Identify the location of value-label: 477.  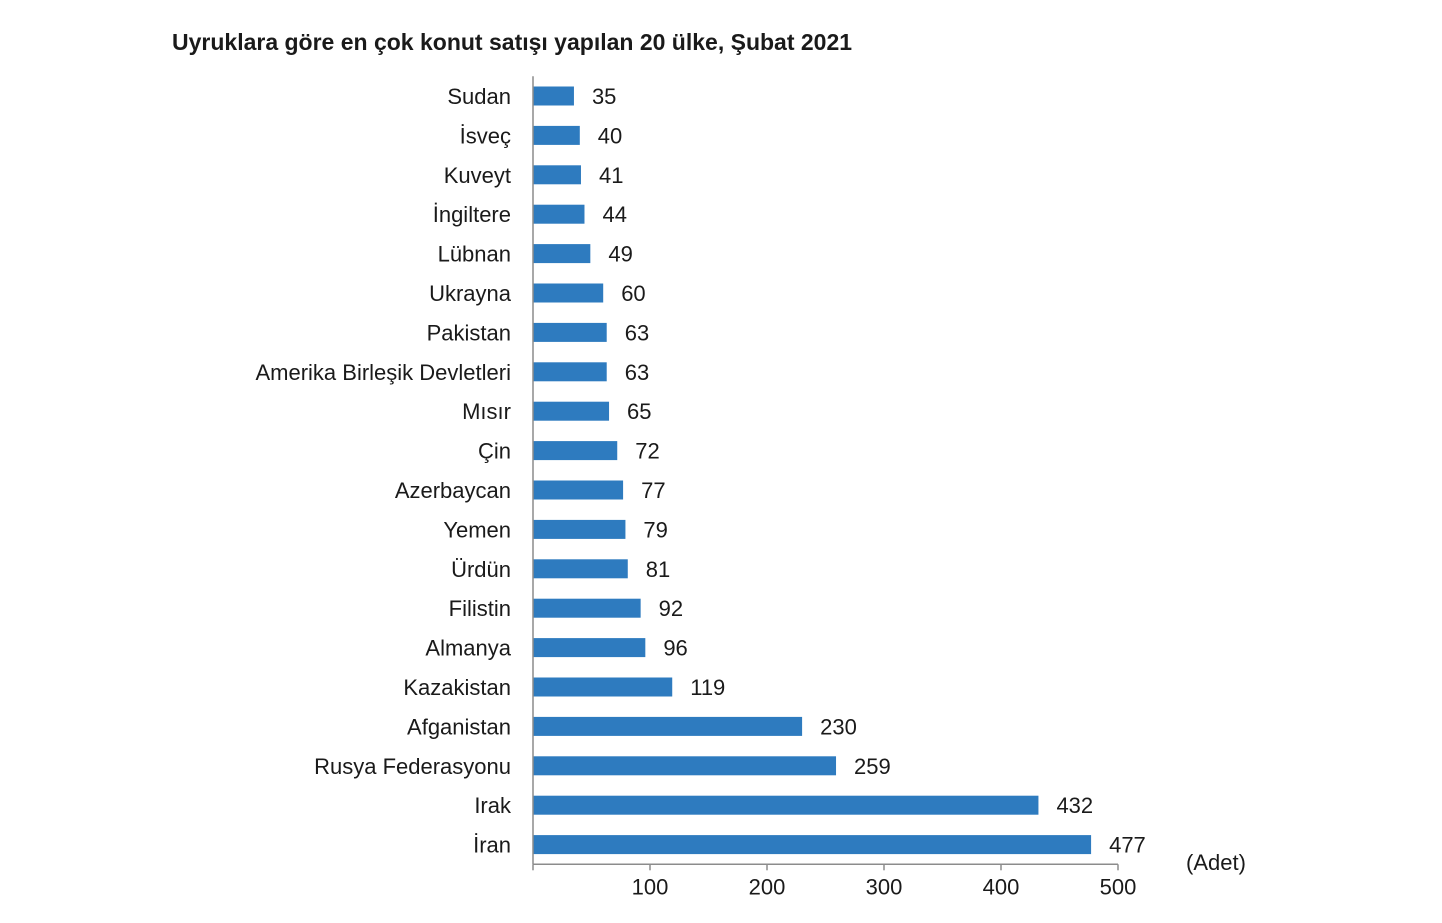
(1127, 845).